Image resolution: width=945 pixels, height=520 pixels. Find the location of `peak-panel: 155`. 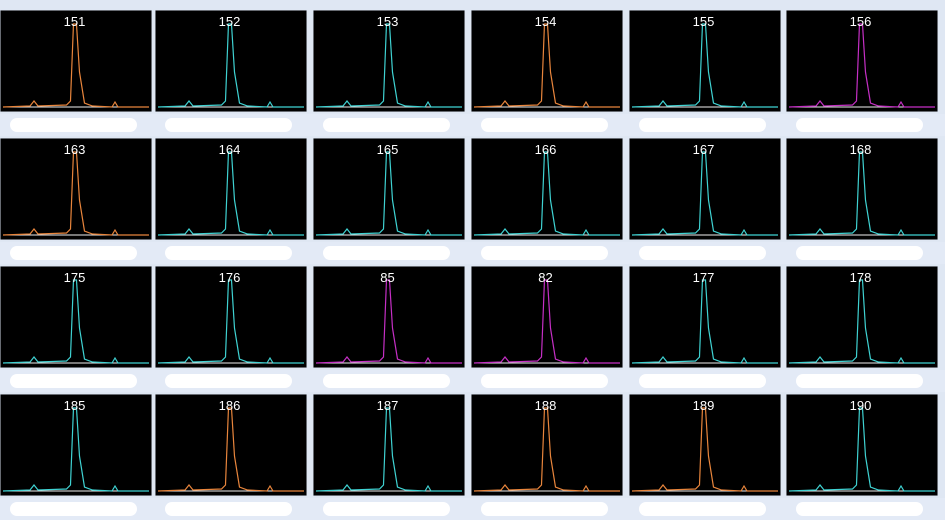

peak-panel: 155 is located at coordinates (705, 61).